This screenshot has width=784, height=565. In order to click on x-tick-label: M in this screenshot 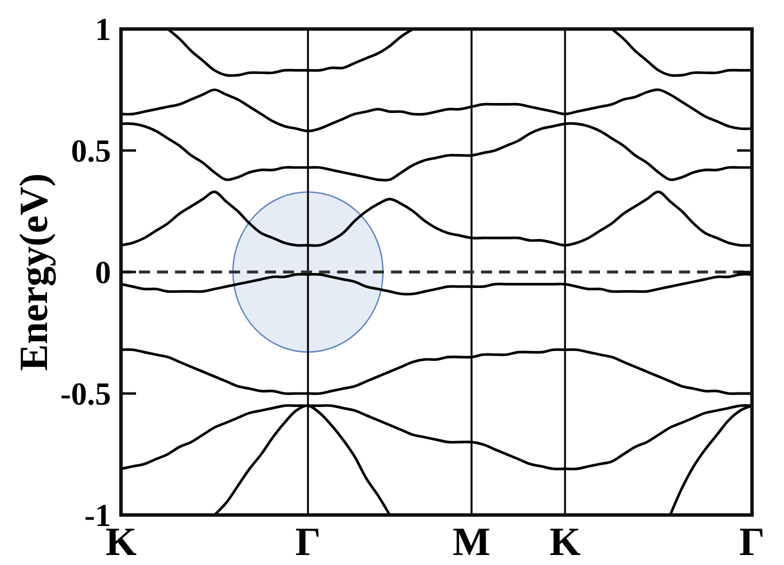, I will do `click(471, 541)`.